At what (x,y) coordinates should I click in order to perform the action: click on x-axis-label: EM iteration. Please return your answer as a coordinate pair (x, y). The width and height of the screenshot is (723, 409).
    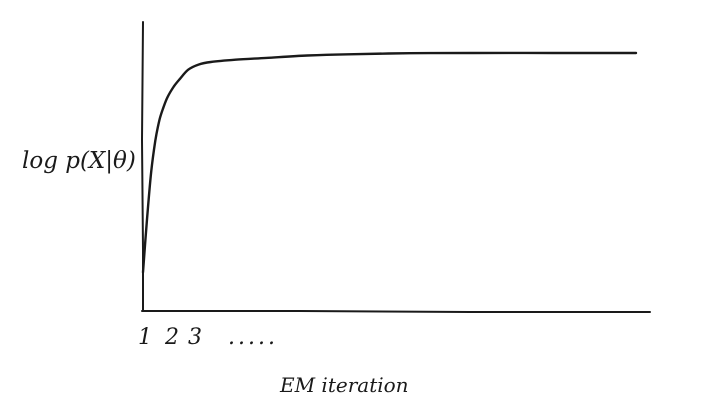
    Looking at the image, I should click on (344, 385).